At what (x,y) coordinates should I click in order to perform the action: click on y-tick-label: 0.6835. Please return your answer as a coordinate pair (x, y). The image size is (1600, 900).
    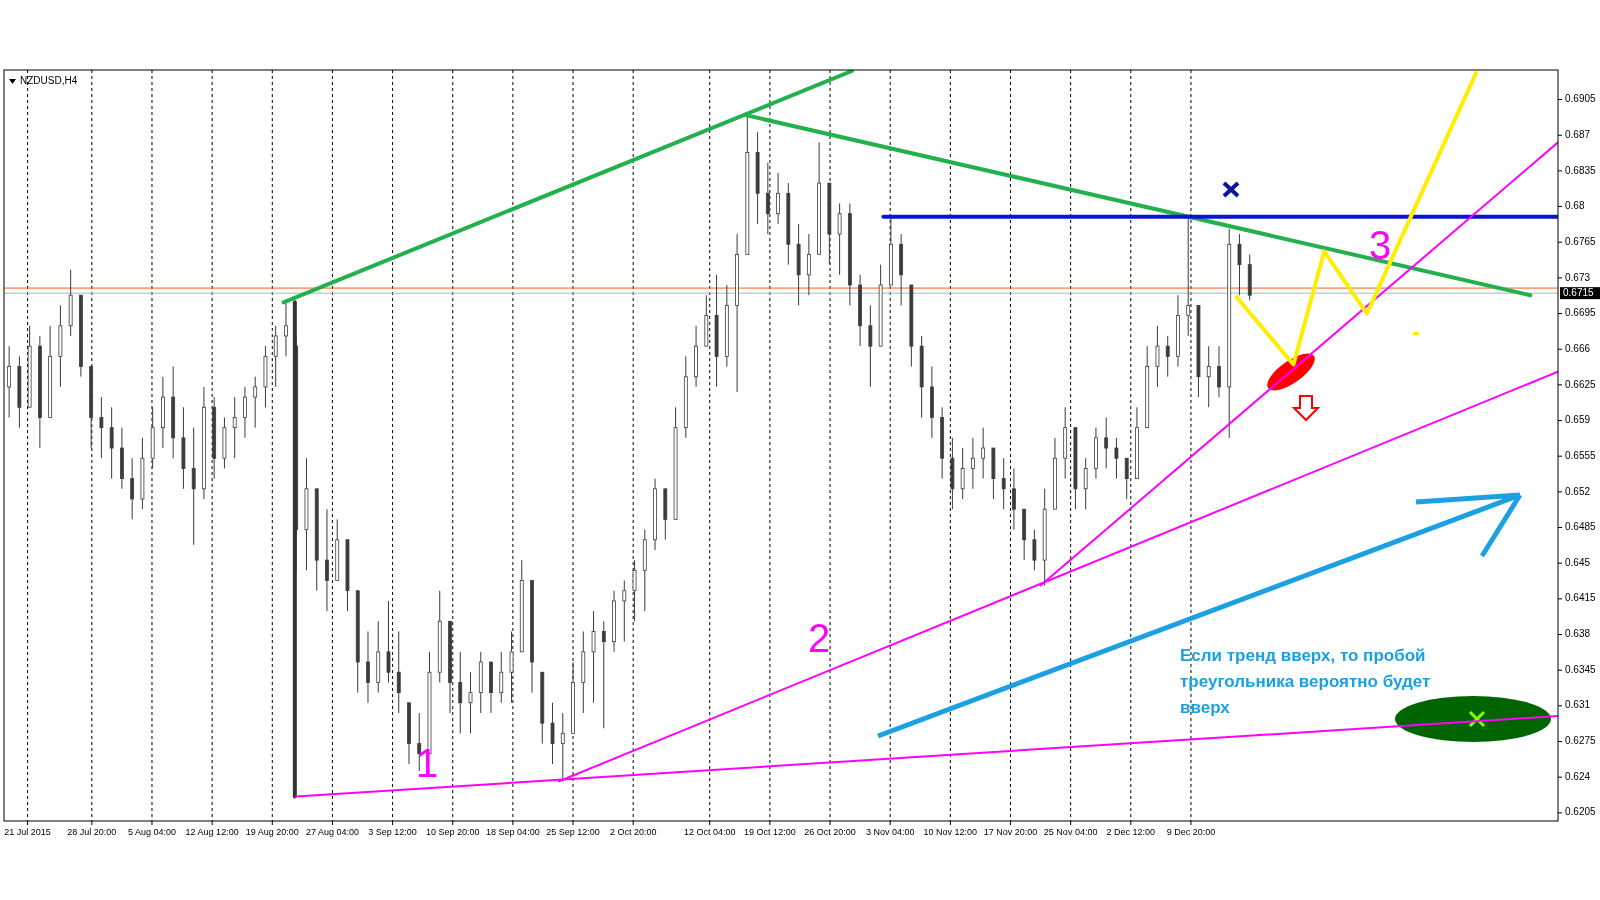
    Looking at the image, I should click on (1581, 170).